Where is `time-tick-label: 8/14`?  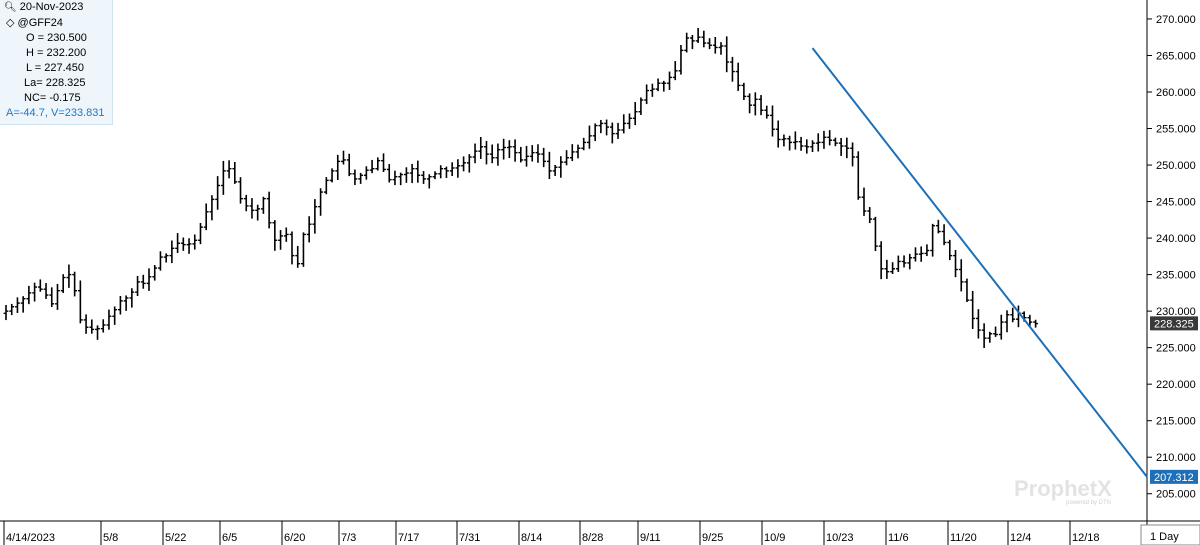
time-tick-label: 8/14 is located at coordinates (531, 538).